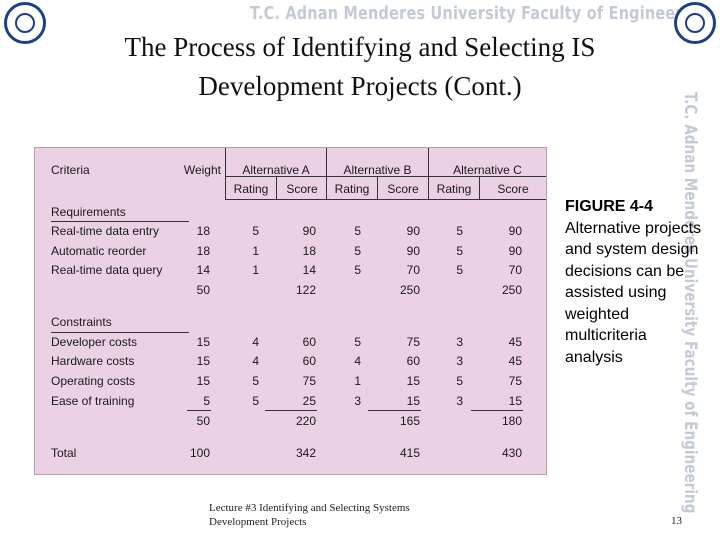  I want to click on header-rating-c: Rating, so click(454, 189).